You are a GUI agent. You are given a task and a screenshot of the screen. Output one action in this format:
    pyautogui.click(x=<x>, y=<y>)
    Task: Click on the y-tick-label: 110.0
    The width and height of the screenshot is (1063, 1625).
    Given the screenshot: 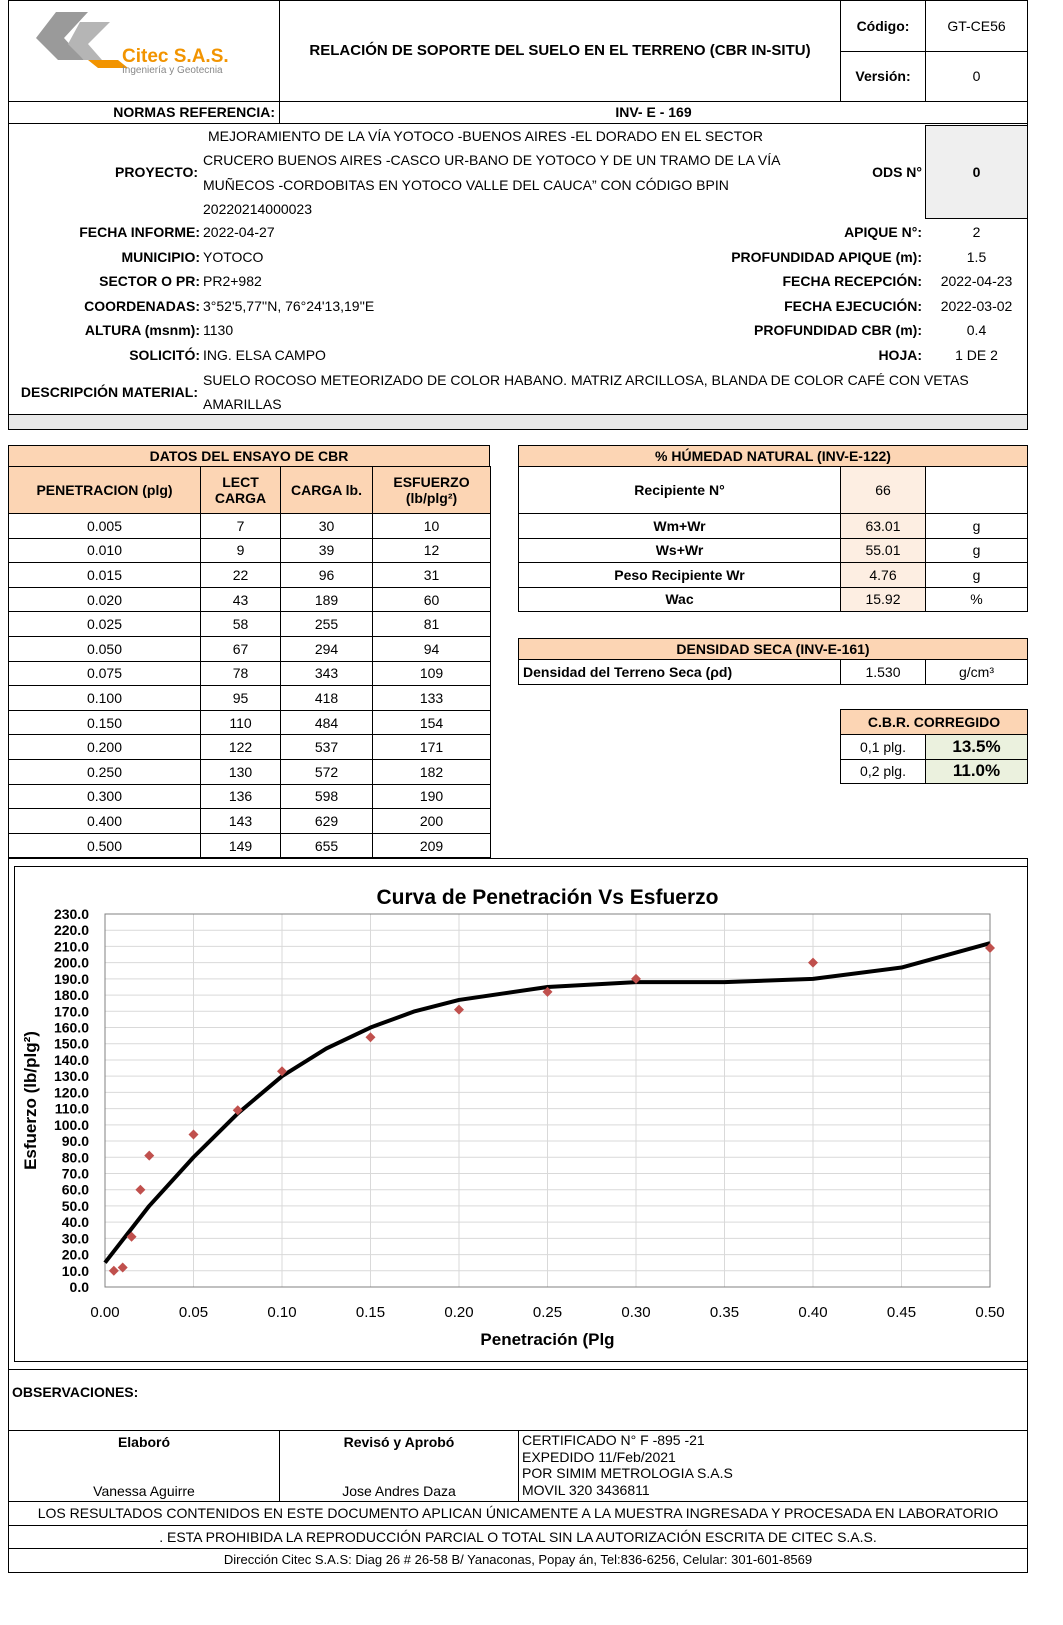 What is the action you would take?
    pyautogui.click(x=72, y=1109)
    